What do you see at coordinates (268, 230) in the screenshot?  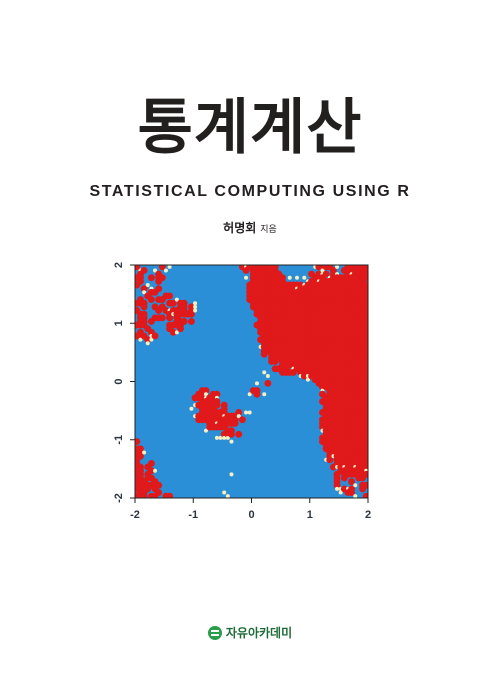 I see `author-role: 지음` at bounding box center [268, 230].